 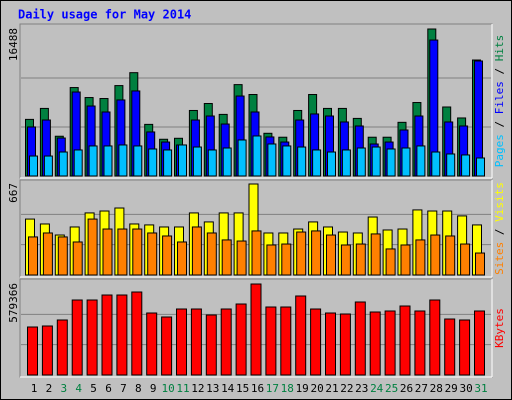 What do you see at coordinates (499, 258) in the screenshot?
I see `legend-entry: Sites` at bounding box center [499, 258].